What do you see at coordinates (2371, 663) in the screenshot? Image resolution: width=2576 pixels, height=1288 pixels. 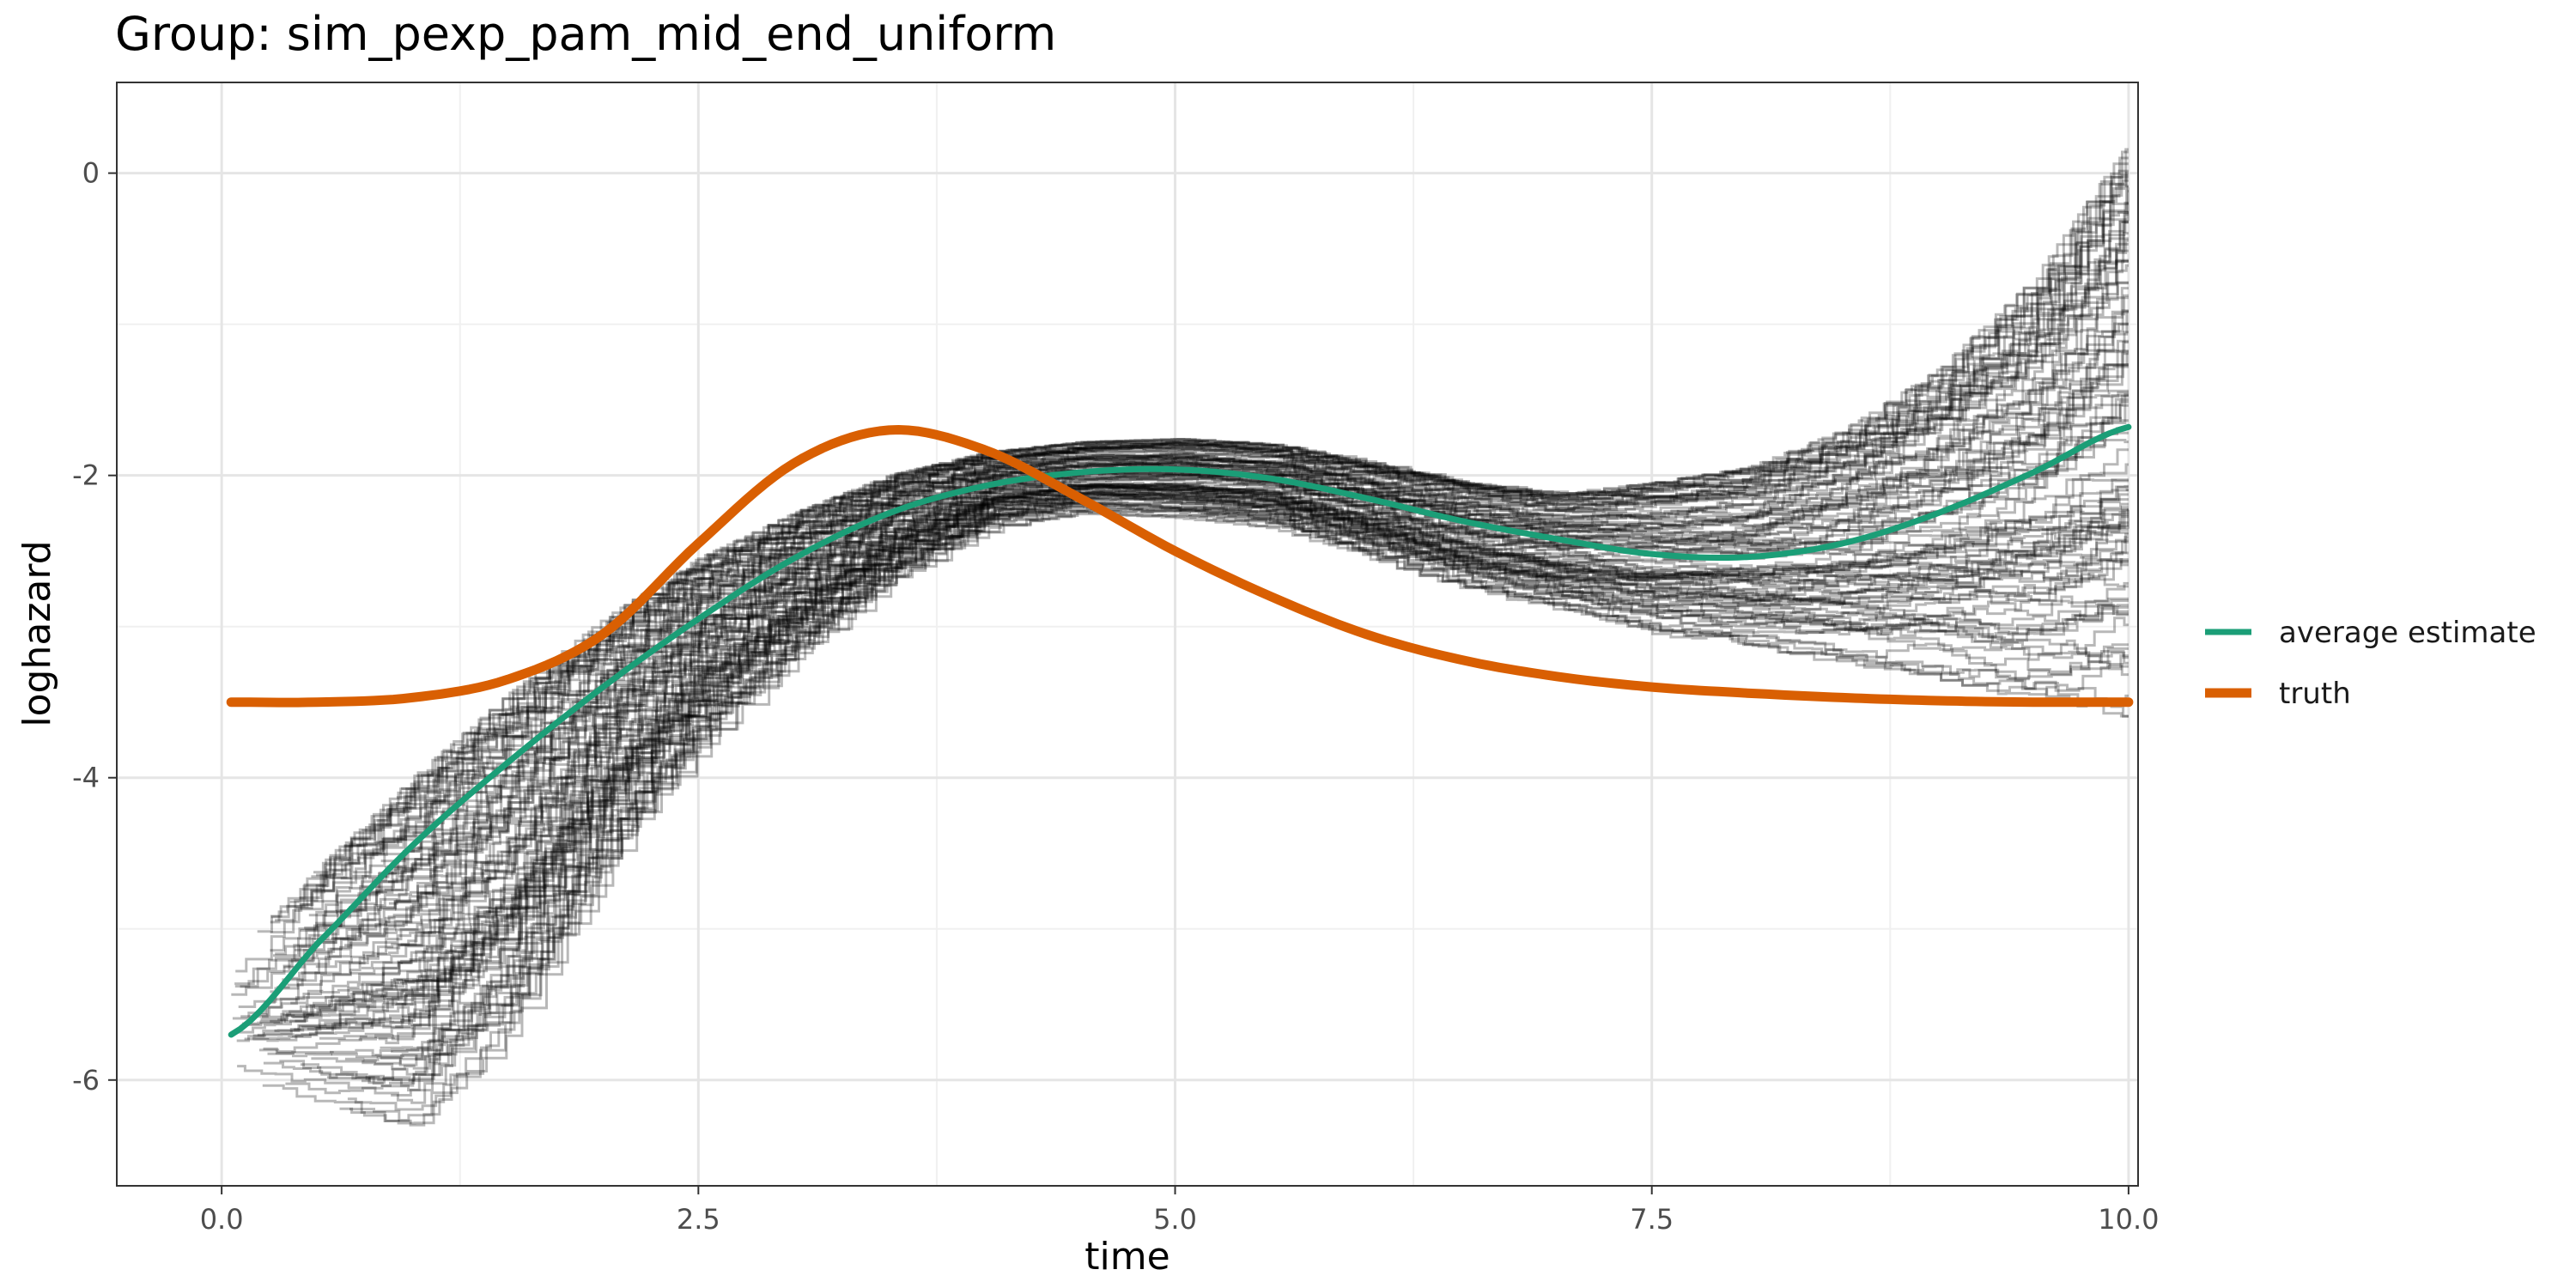 I see `legend: average estimate truth` at bounding box center [2371, 663].